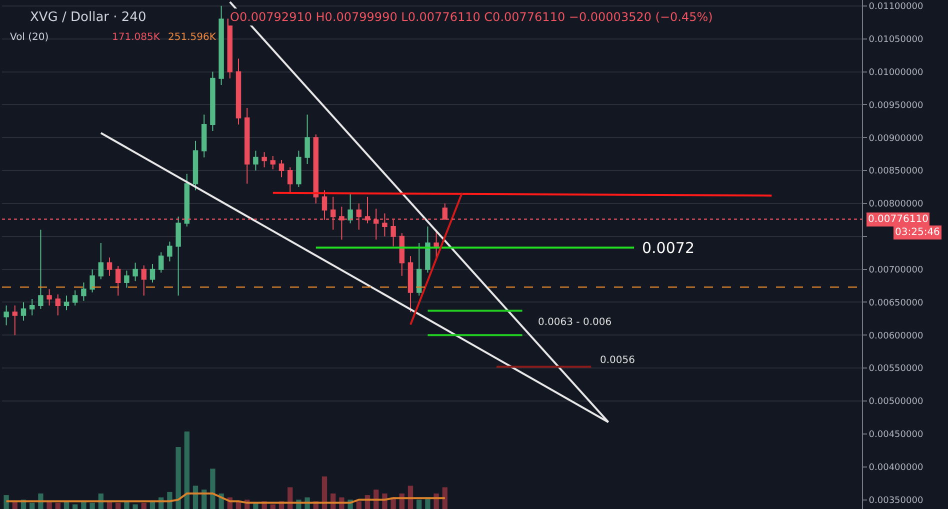  Describe the element at coordinates (471, 17) in the screenshot. I see `text: O0.00792910 H0.00799990 L0.00776110 C0.00776110 −0.00003520 (−0.45%)` at that location.